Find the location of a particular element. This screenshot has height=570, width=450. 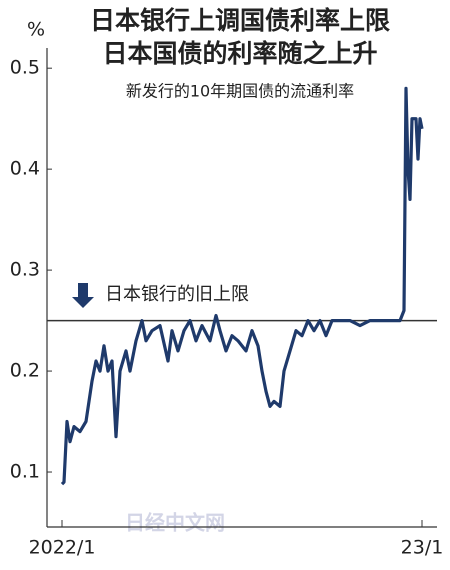

chart-title: 日本银行上调国债利率上限 is located at coordinates (240, 20).